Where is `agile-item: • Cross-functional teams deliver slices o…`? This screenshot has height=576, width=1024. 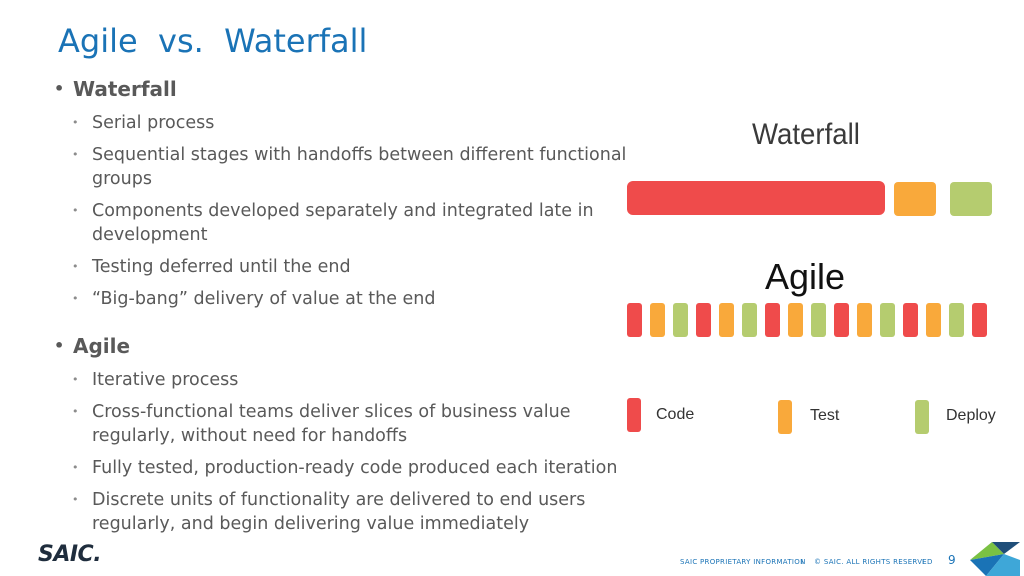 agile-item: • Cross-functional teams deliver slices o… is located at coordinates (344, 424).